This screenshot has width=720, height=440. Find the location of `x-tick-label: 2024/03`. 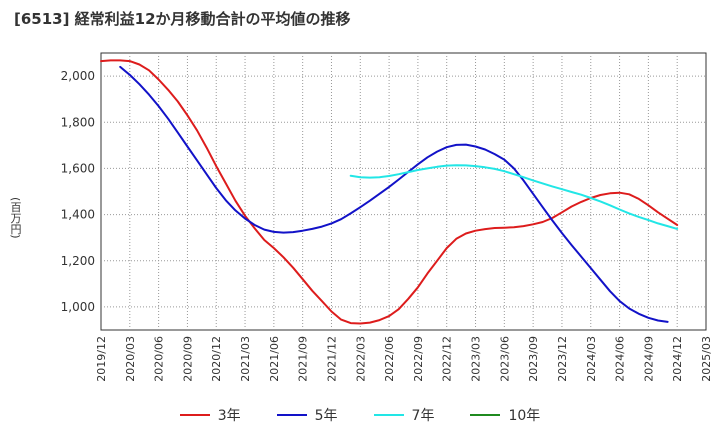

x-tick-label: 2024/03 is located at coordinates (591, 359).